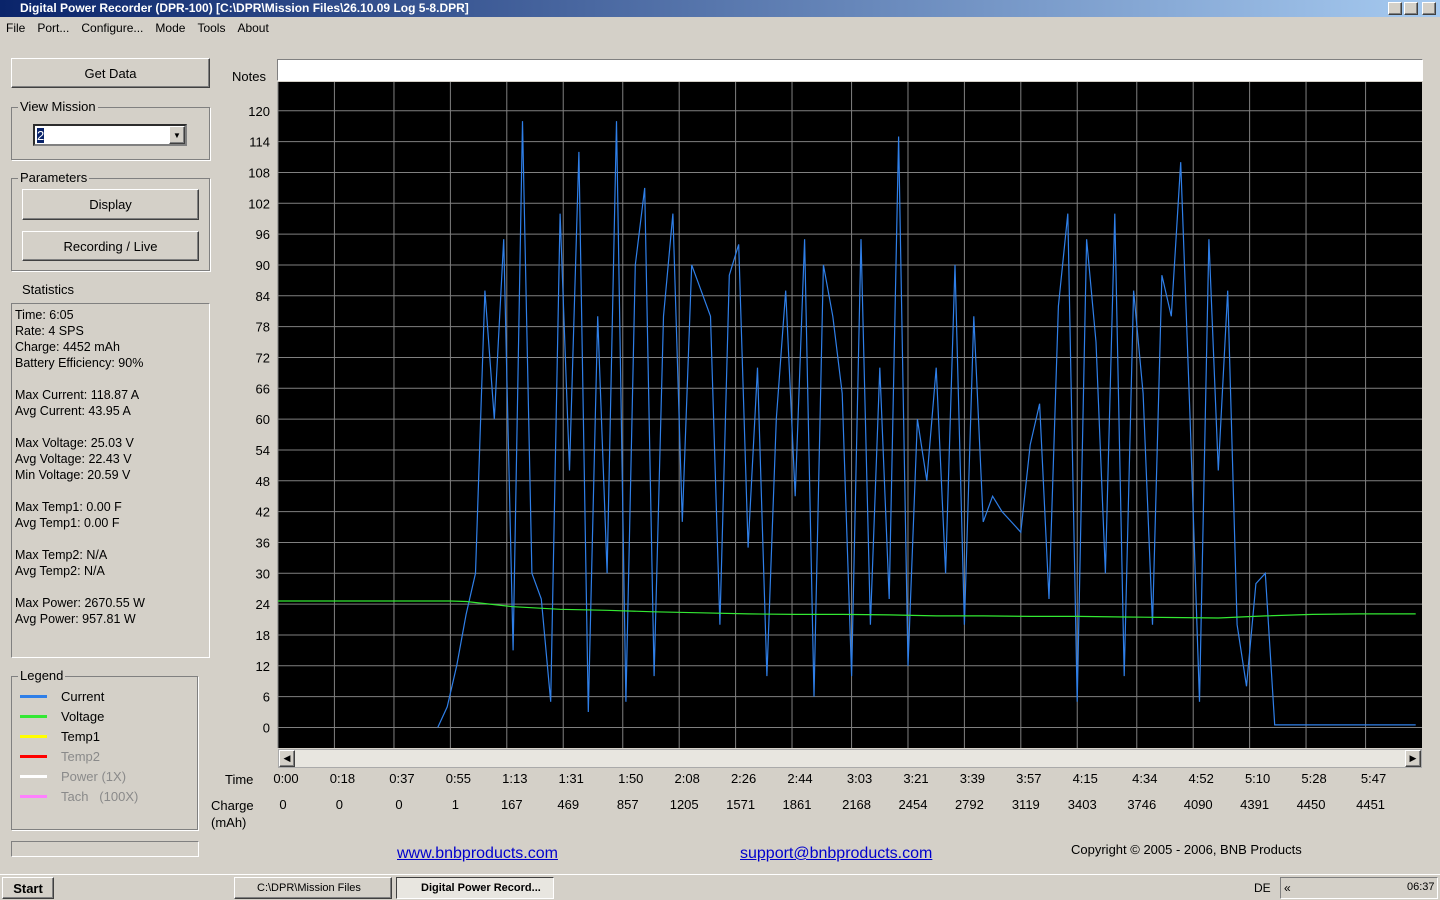 The width and height of the screenshot is (1440, 900). I want to click on statistics-label: Statistics, so click(48, 289).